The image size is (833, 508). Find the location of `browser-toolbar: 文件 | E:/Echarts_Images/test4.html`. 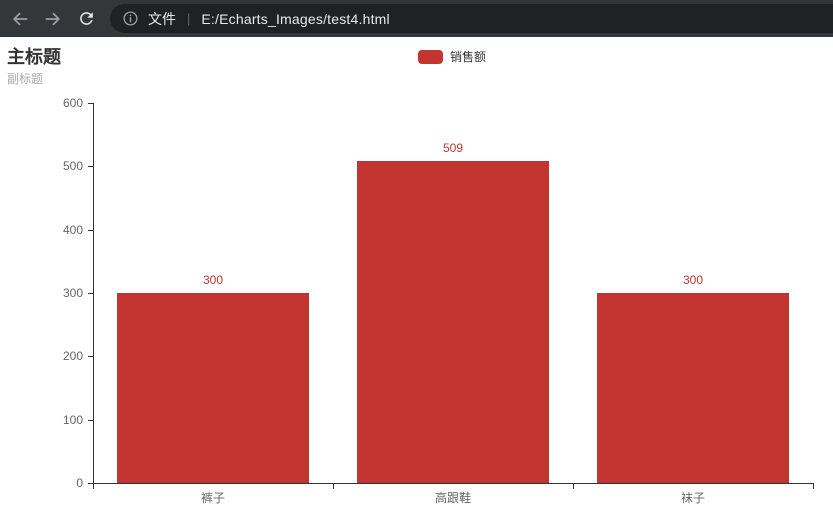

browser-toolbar: 文件 | E:/Echarts_Images/test4.html is located at coordinates (416, 18).